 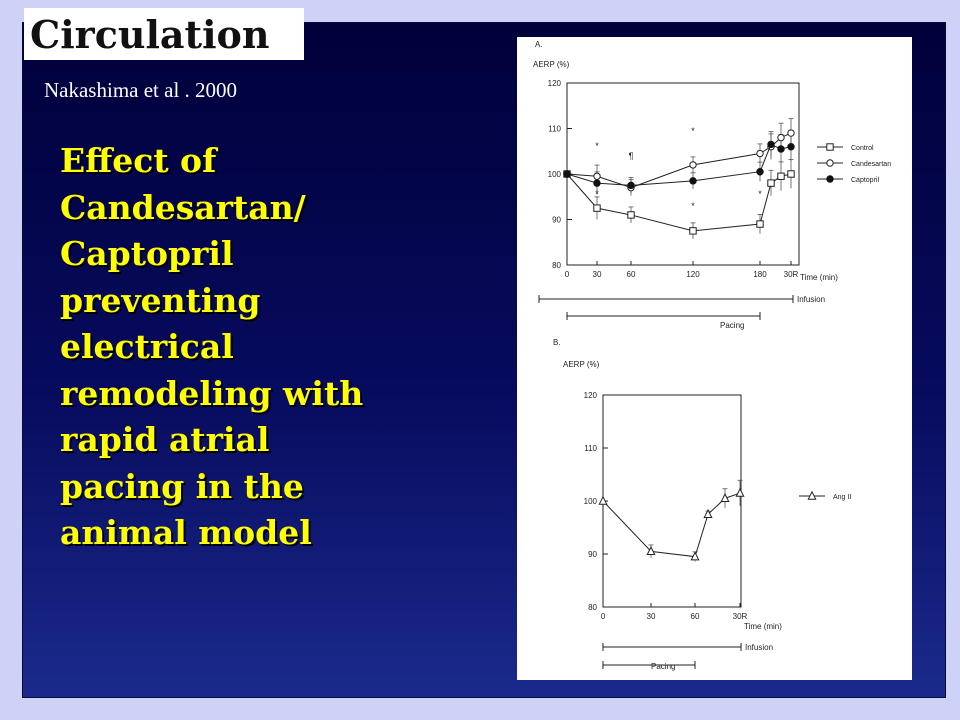 I want to click on legend-label: Candesartan, so click(x=871, y=164).